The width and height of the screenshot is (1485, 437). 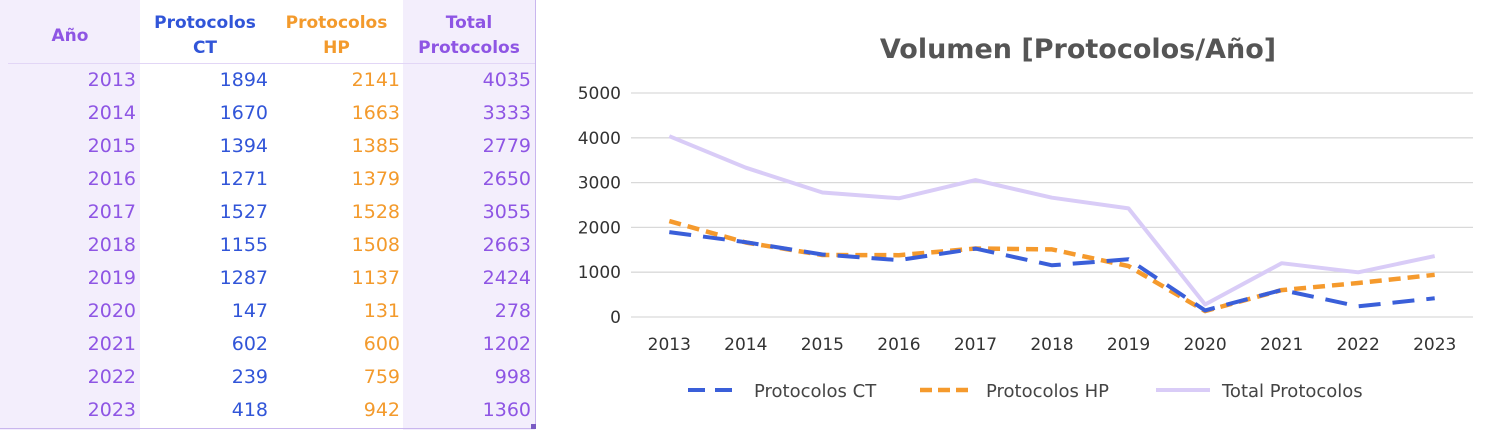 I want to click on cell-year: 2020, so click(x=111, y=311).